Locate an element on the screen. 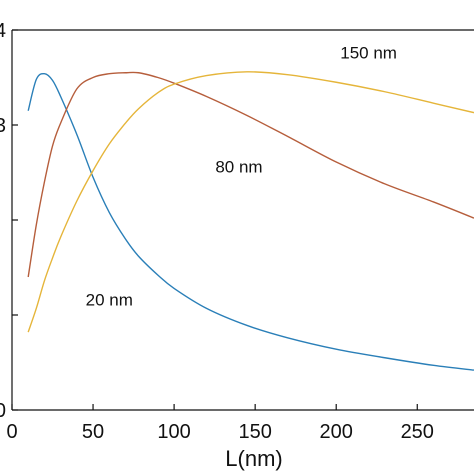 The height and width of the screenshot is (474, 474). x-tick-label: 150 is located at coordinates (254, 432).